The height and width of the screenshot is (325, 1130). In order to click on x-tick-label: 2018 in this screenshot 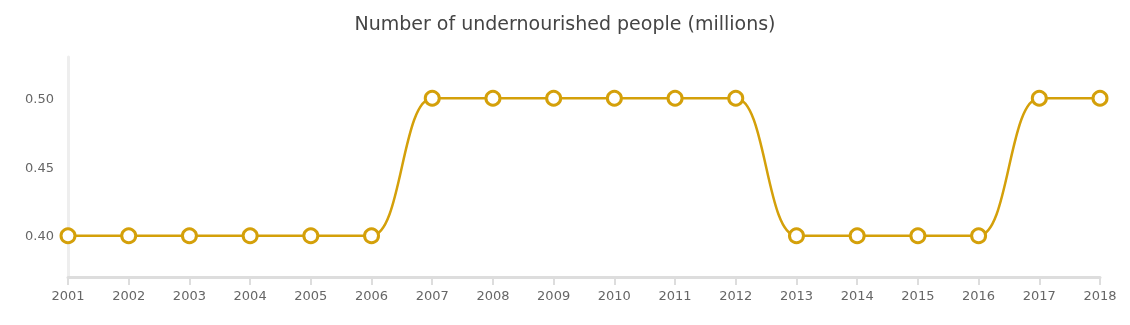, I will do `click(1100, 295)`.